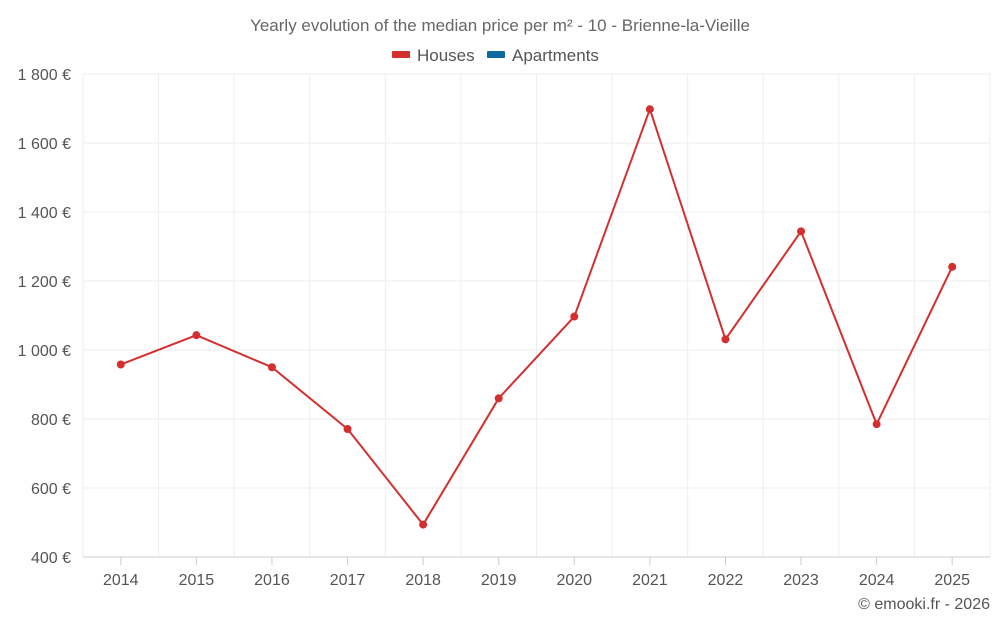 This screenshot has height=625, width=1000. What do you see at coordinates (924, 604) in the screenshot?
I see `credit-text: © emooki.fr - 2026` at bounding box center [924, 604].